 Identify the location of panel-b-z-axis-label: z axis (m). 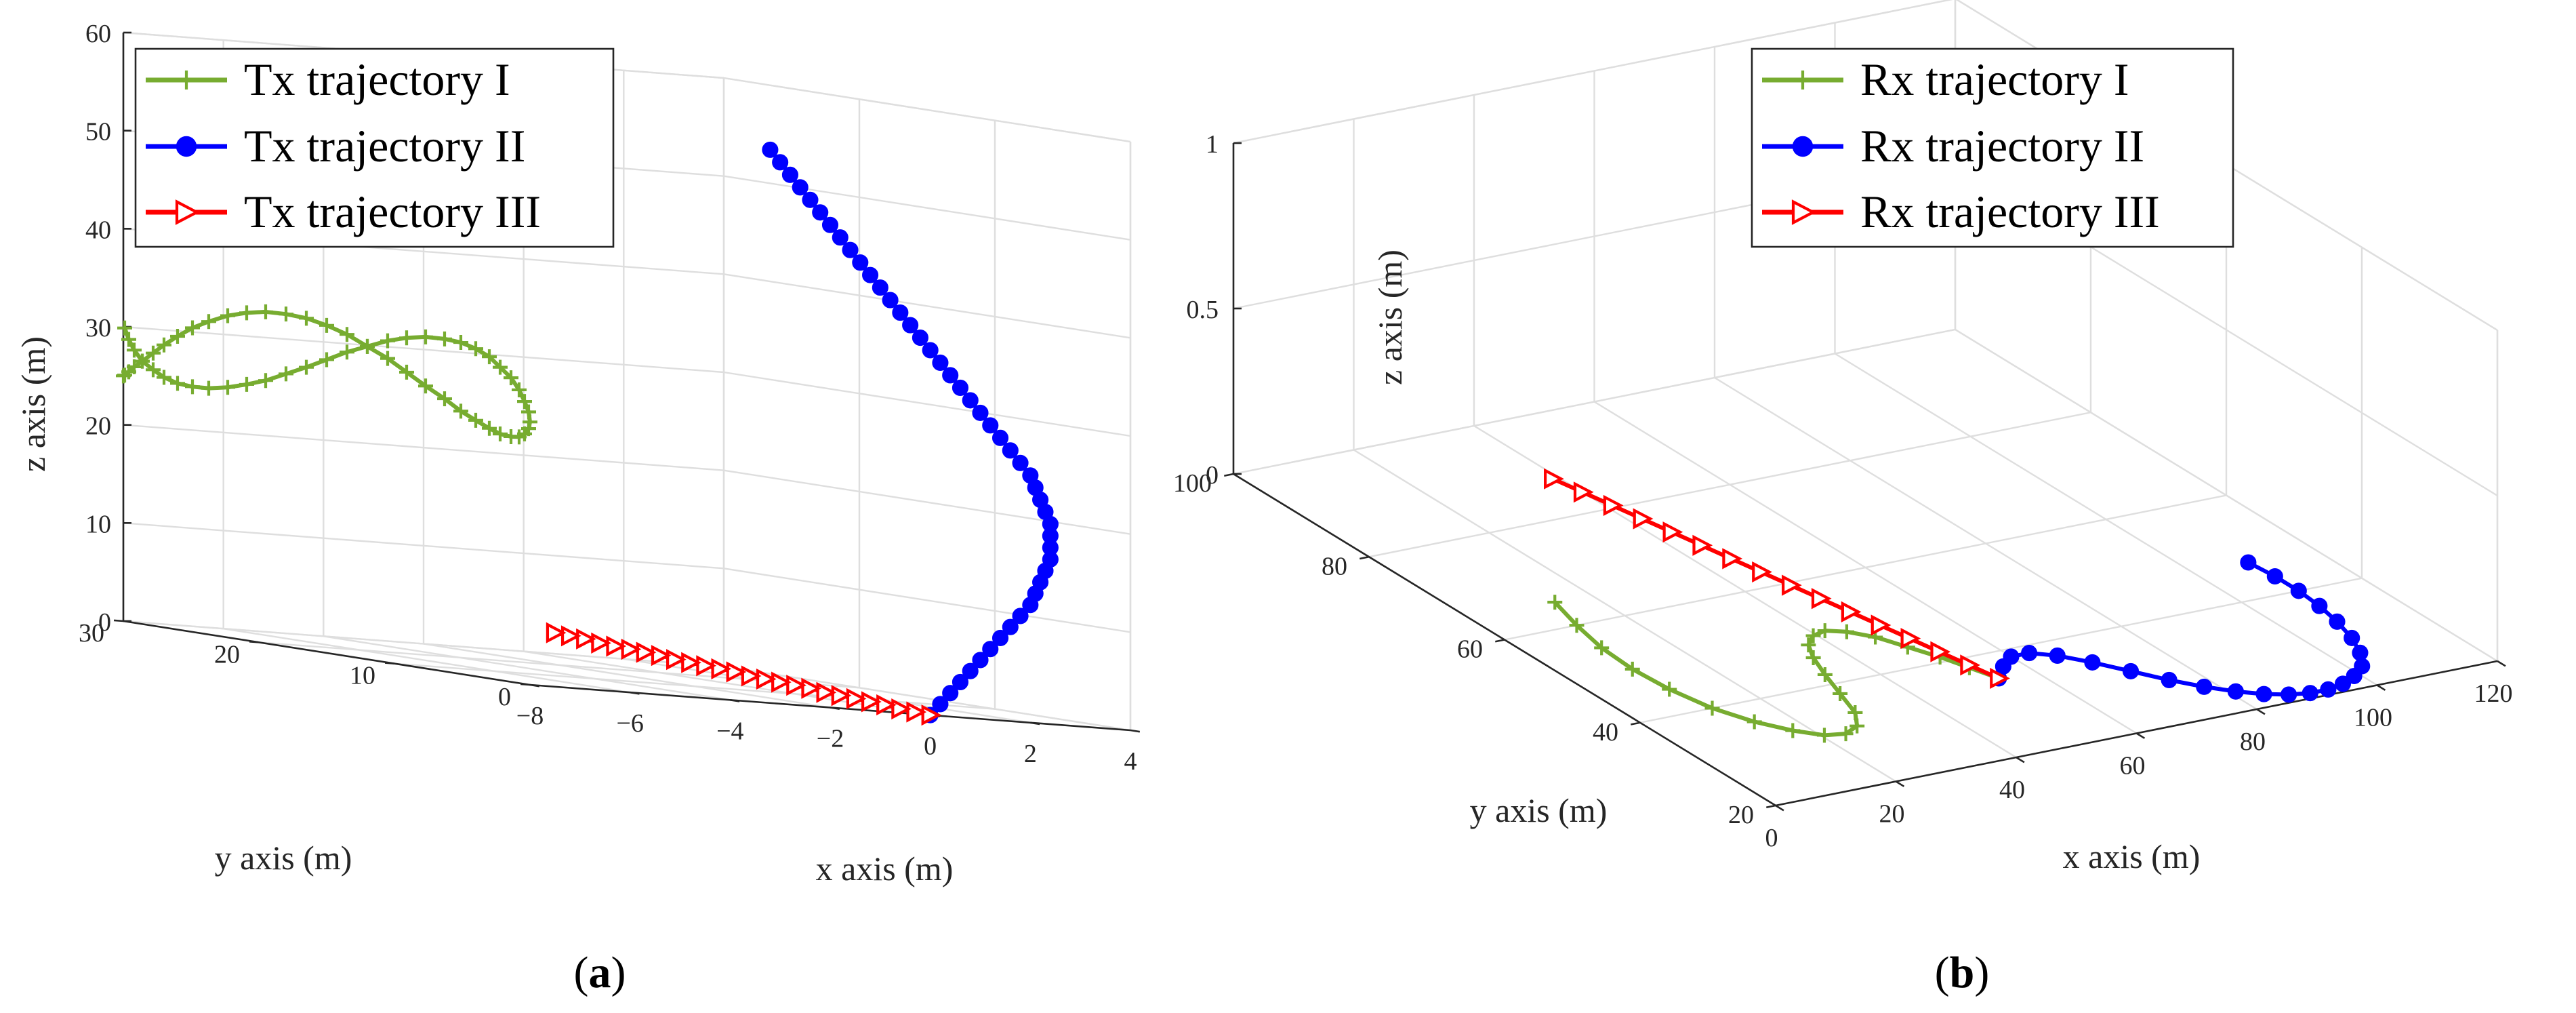
(1390, 317).